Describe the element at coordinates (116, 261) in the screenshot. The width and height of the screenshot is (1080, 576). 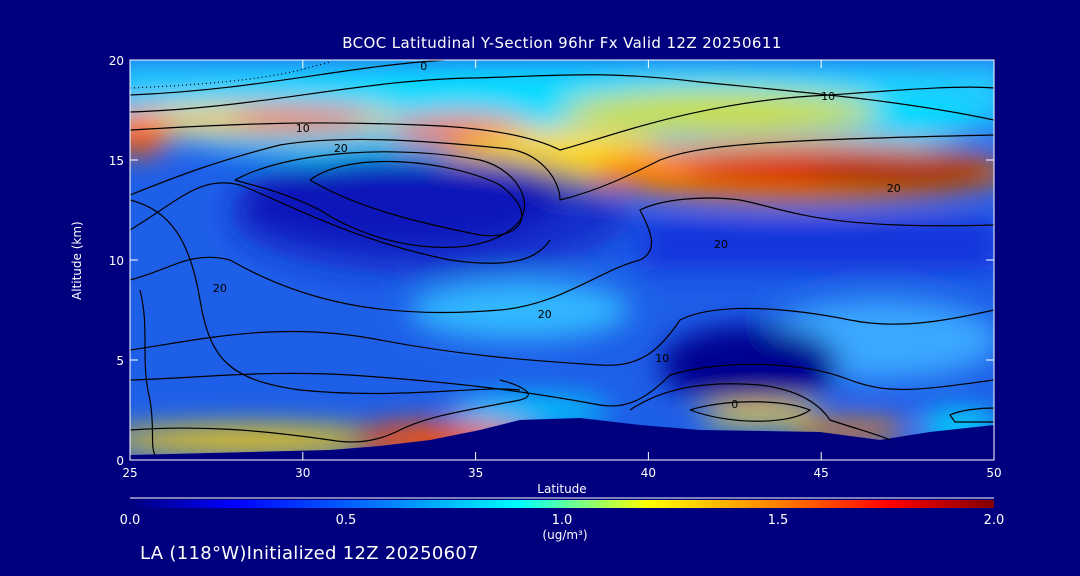
I see `y-tick-label: 10` at that location.